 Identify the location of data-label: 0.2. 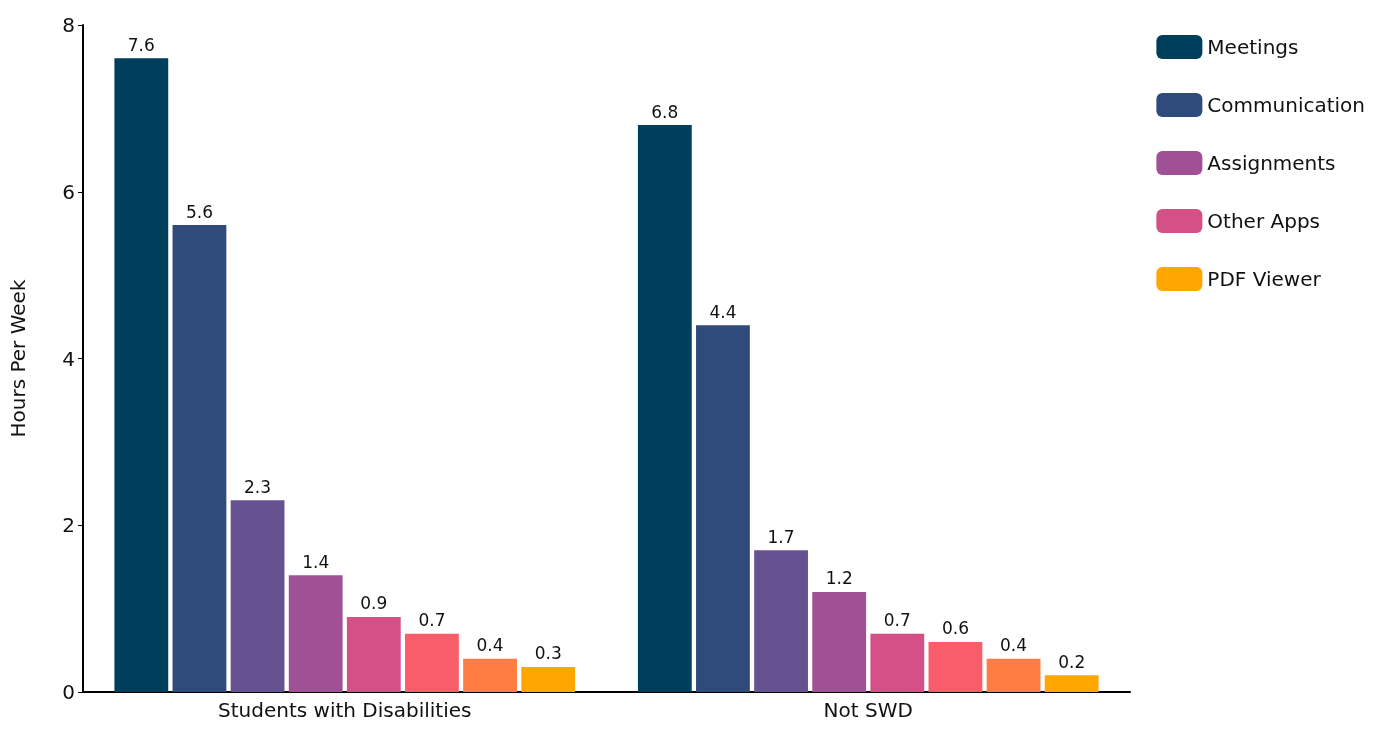
(1072, 661).